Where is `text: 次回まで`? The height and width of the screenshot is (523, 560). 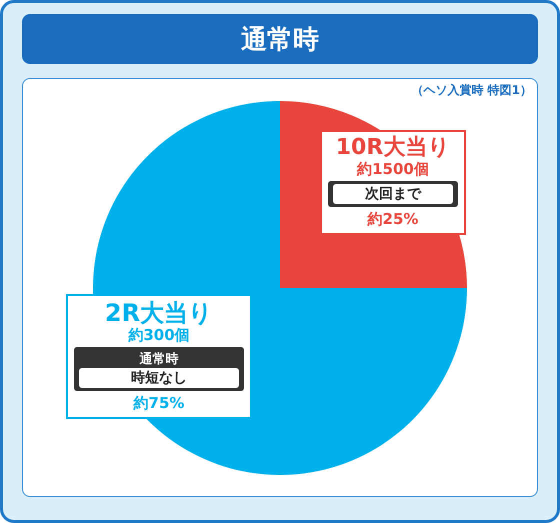 text: 次回まで is located at coordinates (393, 194).